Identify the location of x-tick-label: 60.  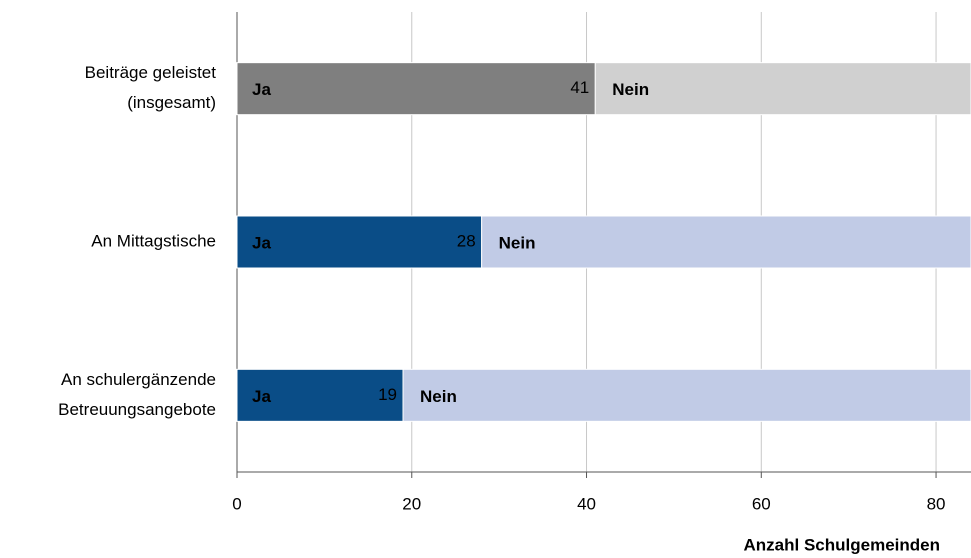
(761, 503).